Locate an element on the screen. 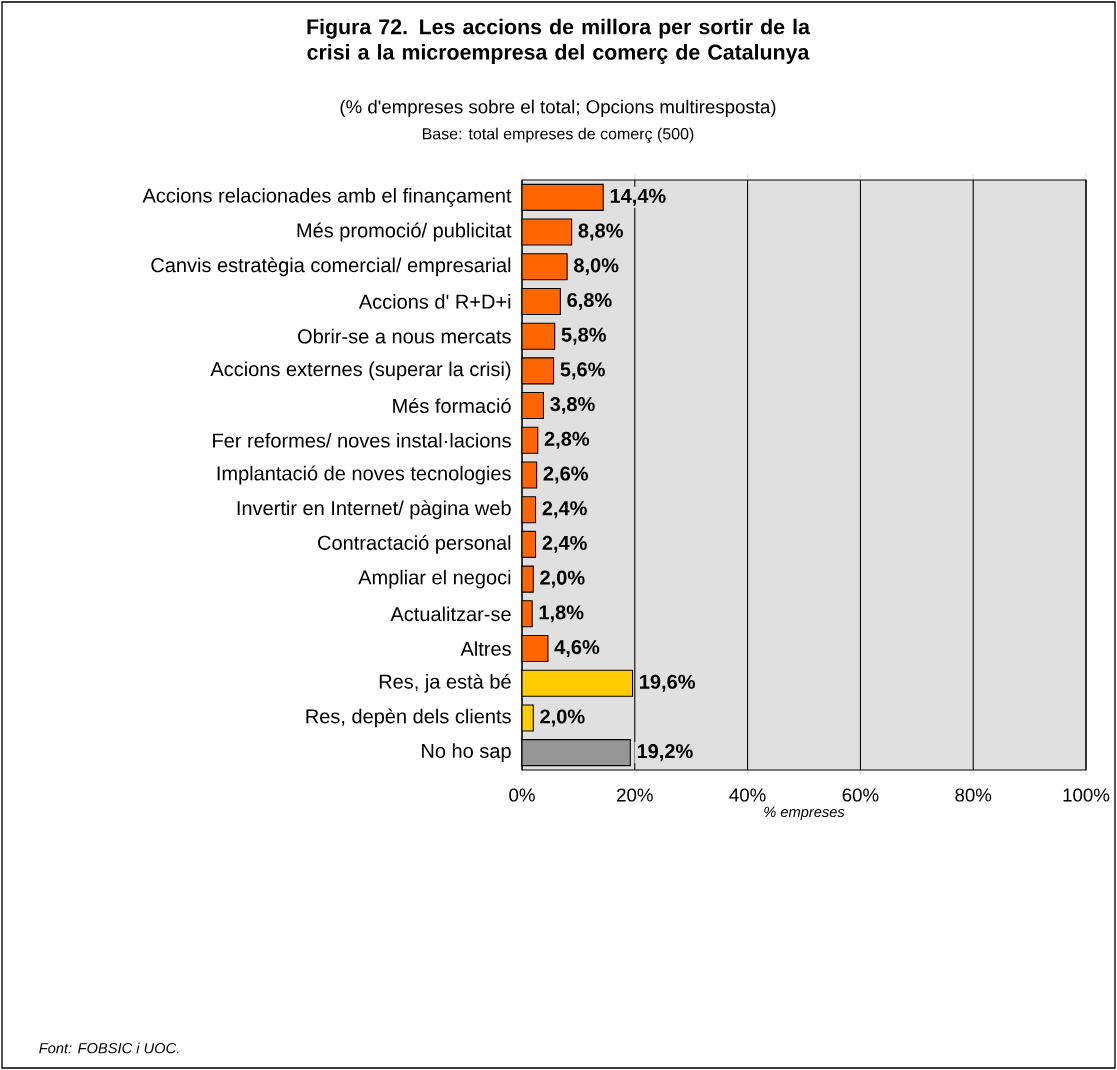 The height and width of the screenshot is (1070, 1117). chart-subtitle: (% d'empreses sobre el total; Opcions multiresposta) is located at coordinates (558, 108).